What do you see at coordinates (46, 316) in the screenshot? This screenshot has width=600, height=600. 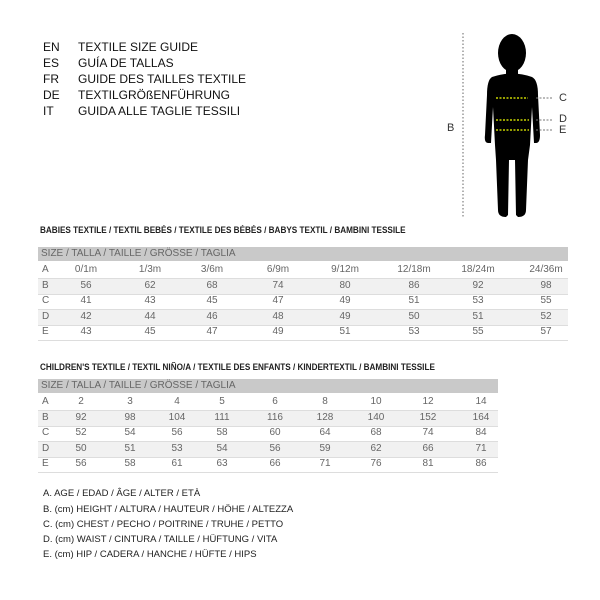 I see `row-label: D` at bounding box center [46, 316].